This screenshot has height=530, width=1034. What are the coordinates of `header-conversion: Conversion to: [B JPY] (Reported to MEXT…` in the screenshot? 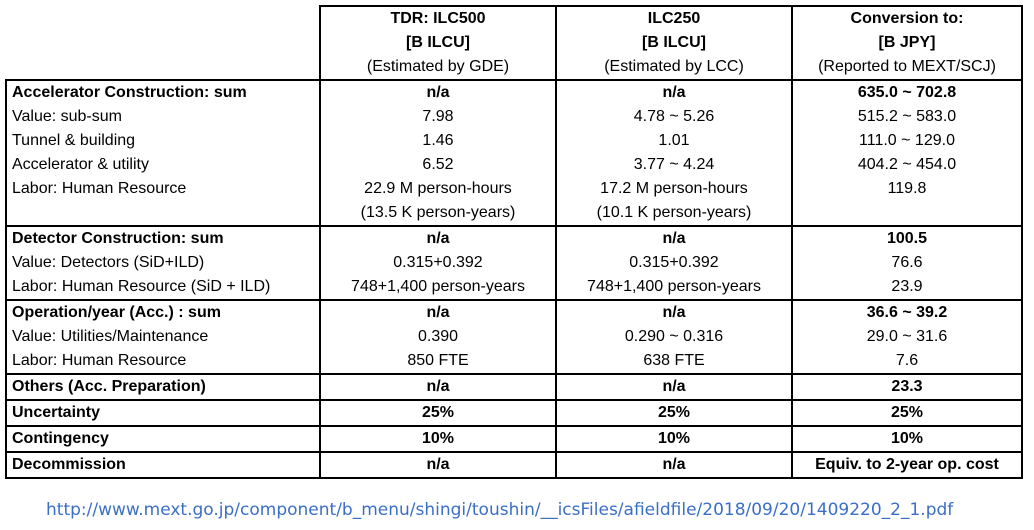 It's located at (907, 42).